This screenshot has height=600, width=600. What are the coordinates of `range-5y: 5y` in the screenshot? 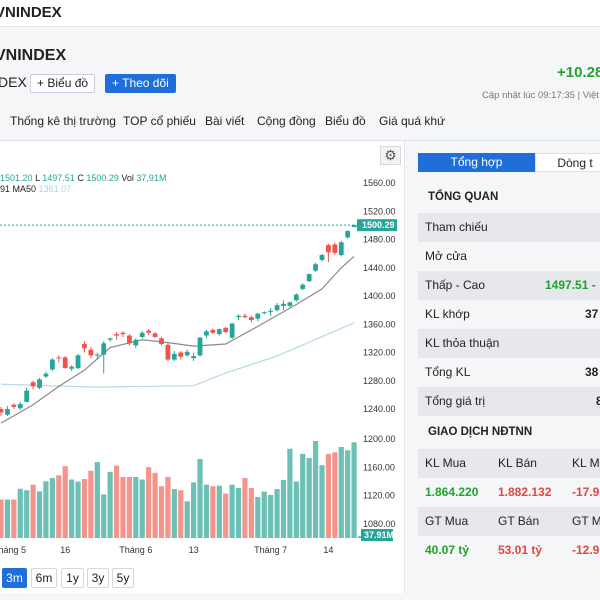 It's located at (123, 578).